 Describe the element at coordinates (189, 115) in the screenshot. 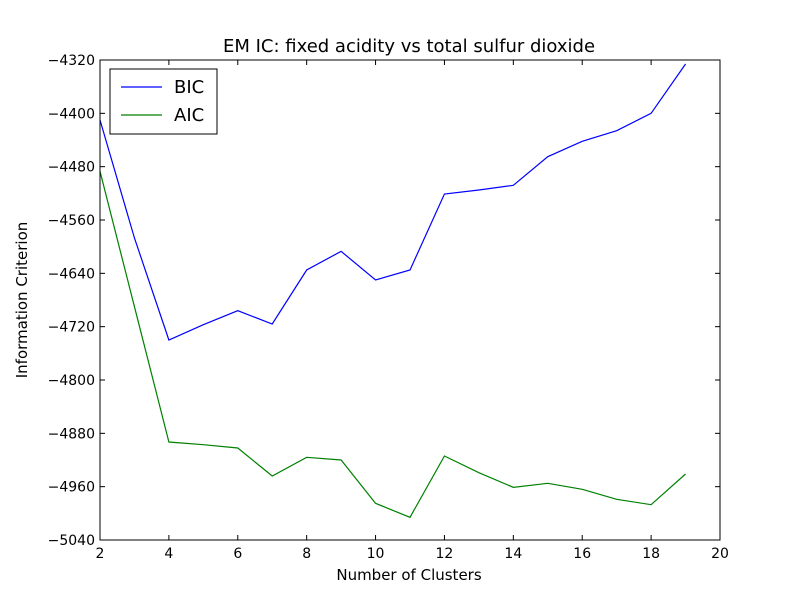

I see `legend-label-aic: AIC` at that location.